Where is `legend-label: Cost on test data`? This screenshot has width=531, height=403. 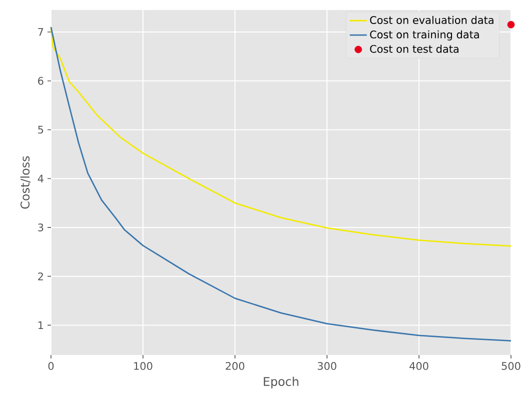 legend-label: Cost on test data is located at coordinates (414, 48).